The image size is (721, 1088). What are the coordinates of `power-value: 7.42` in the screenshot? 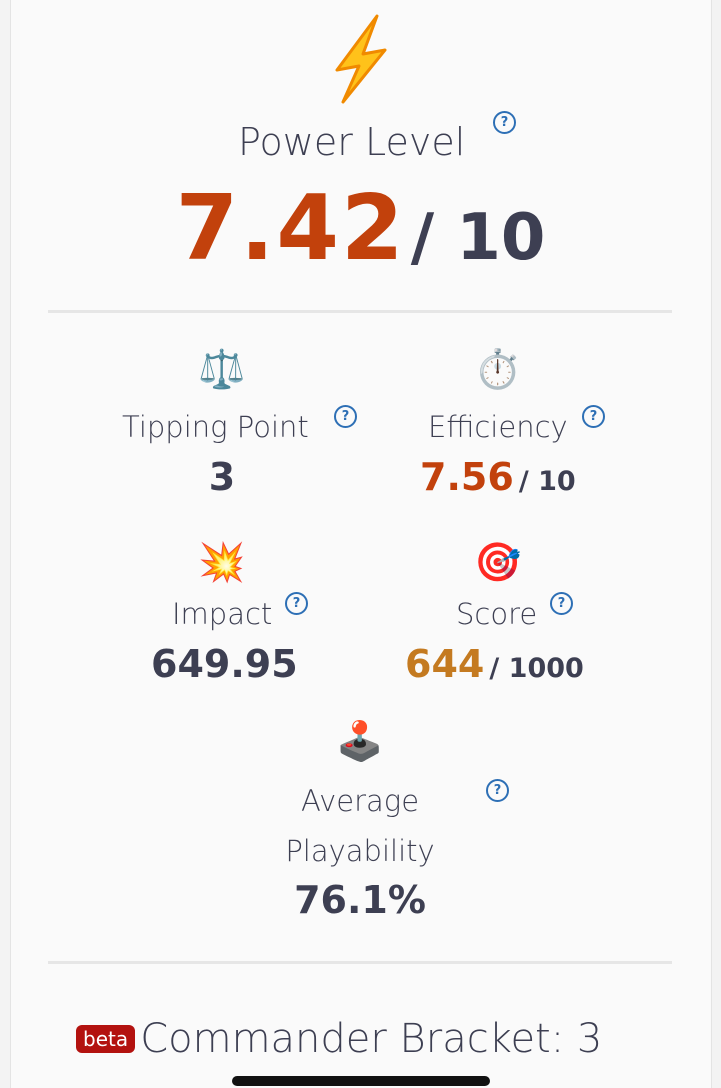 It's located at (290, 228).